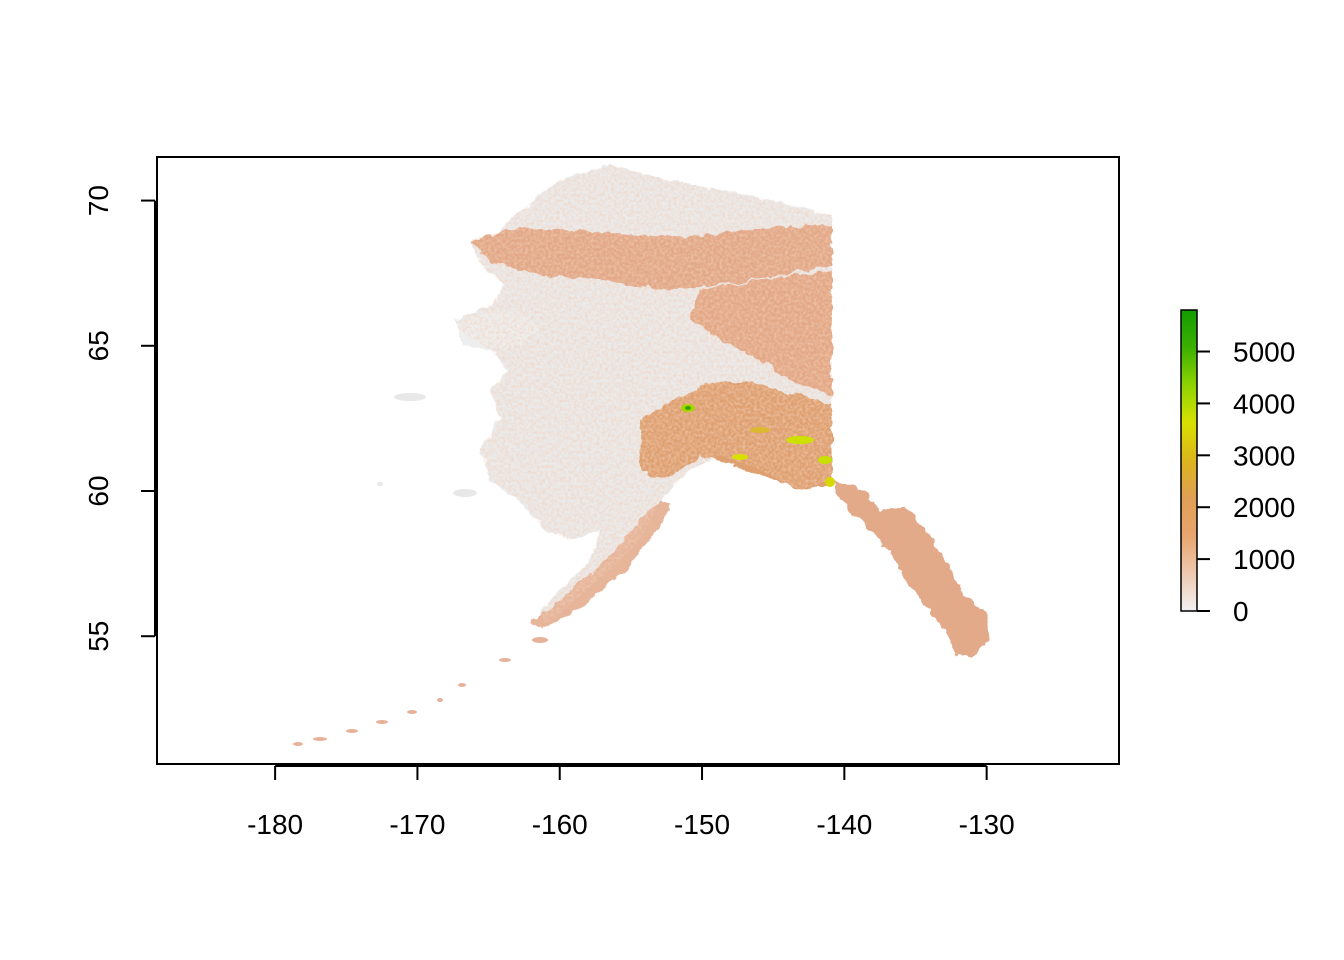  Describe the element at coordinates (98, 636) in the screenshot. I see `y-tick-label: 55` at that location.